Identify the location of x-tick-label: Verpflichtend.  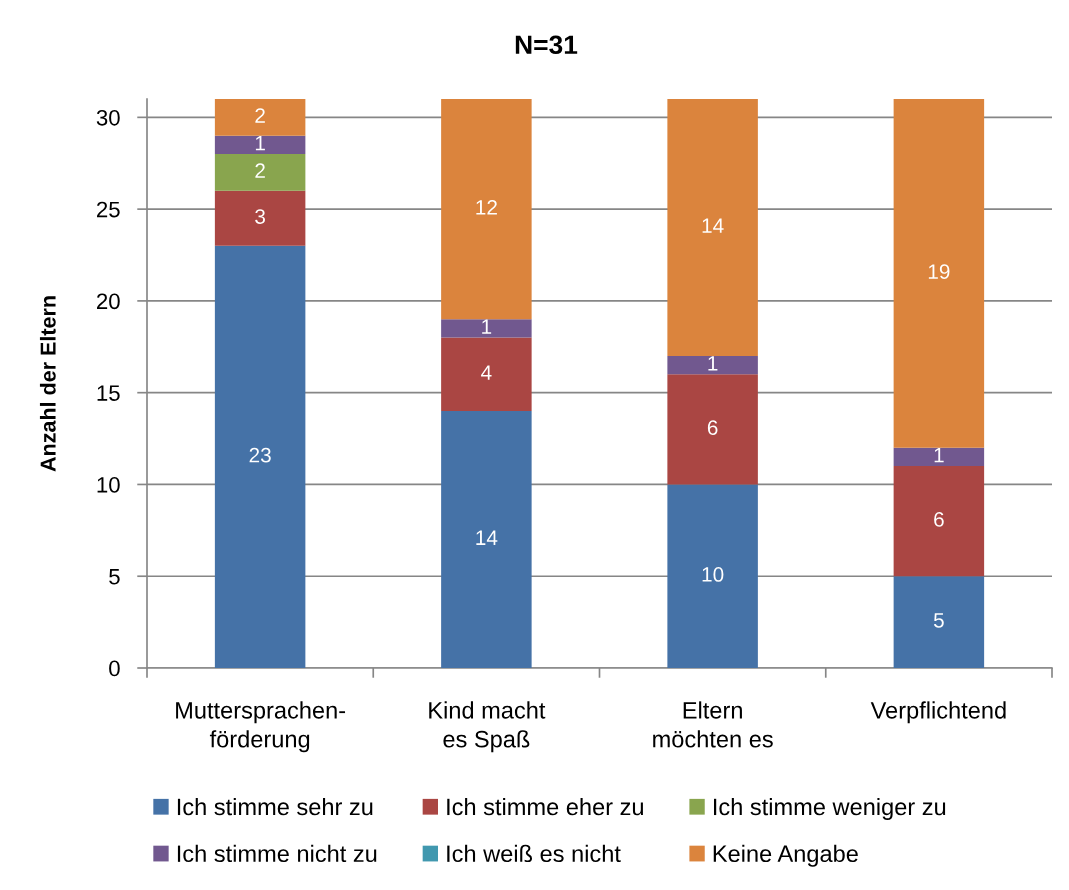
(938, 712).